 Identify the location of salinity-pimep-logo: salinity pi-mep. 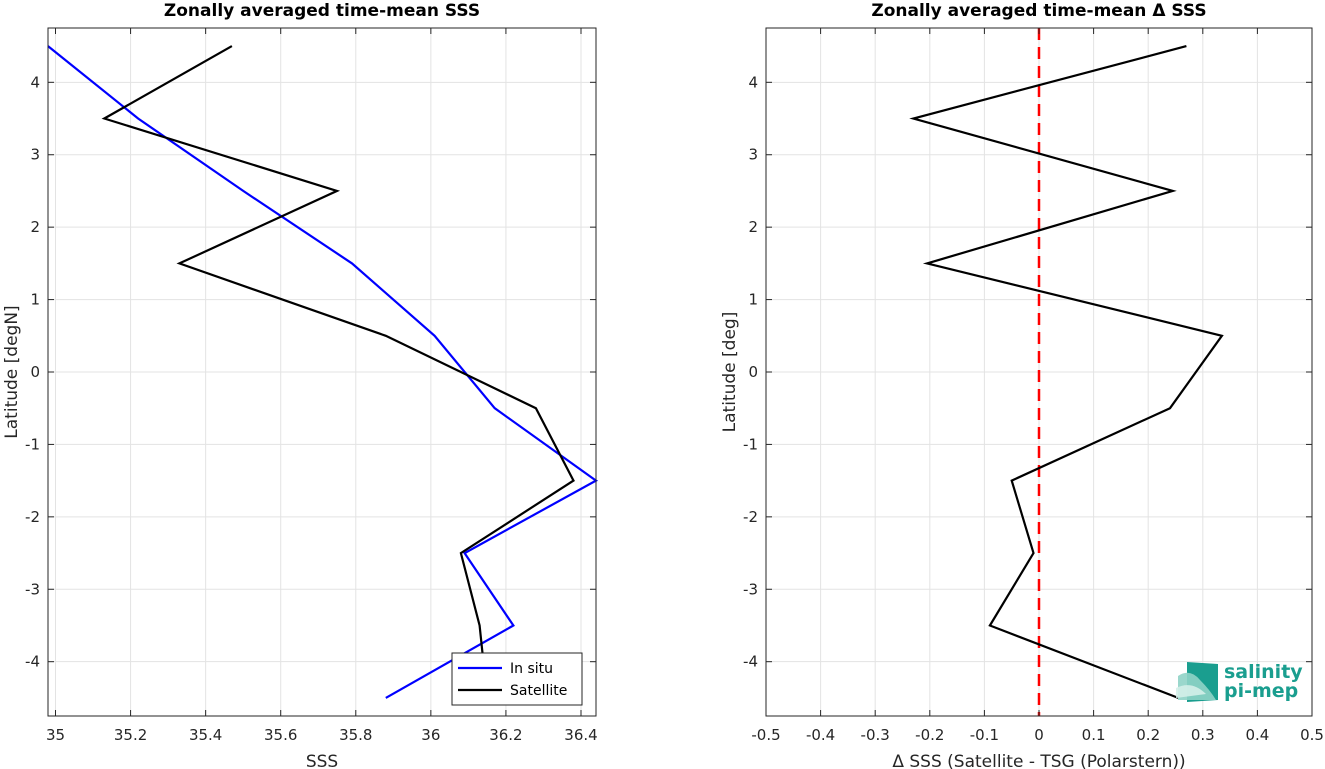
(1239, 681).